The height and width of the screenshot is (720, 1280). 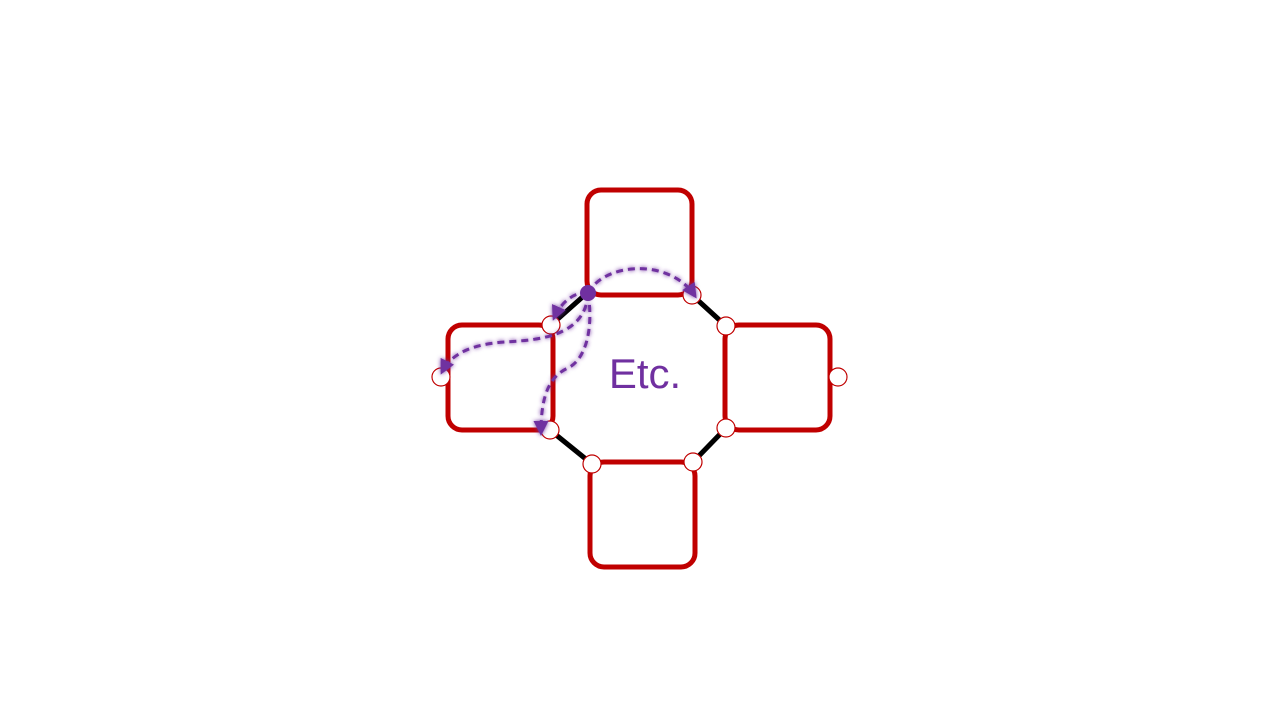 What do you see at coordinates (641, 283) in the screenshot?
I see `path-to-top-right` at bounding box center [641, 283].